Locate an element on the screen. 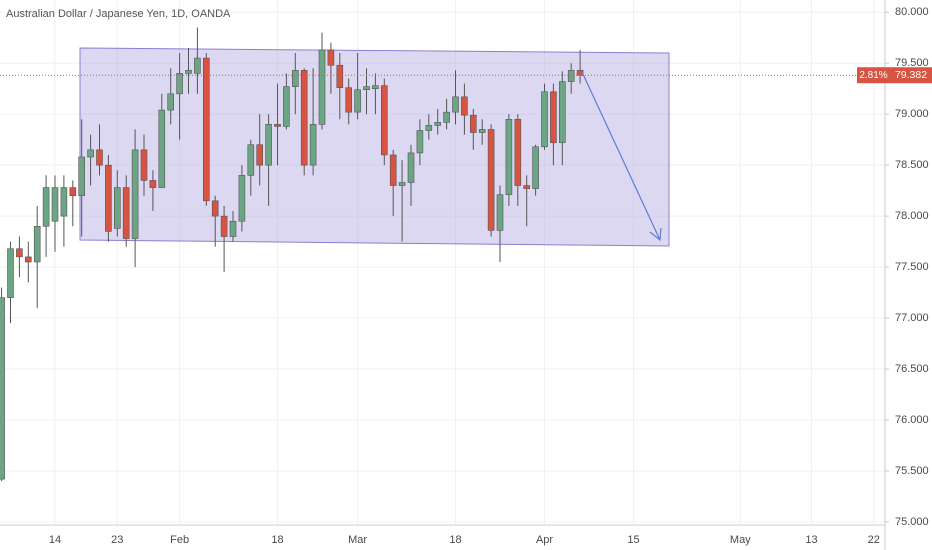 The width and height of the screenshot is (932, 550). y-tick-label: 75.500 is located at coordinates (912, 471).